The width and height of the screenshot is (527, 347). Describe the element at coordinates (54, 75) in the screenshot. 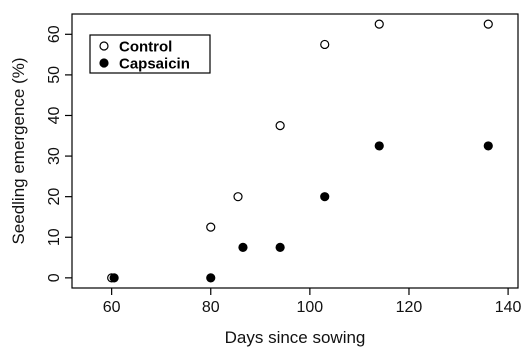

I see `y-tick-label: 50` at that location.